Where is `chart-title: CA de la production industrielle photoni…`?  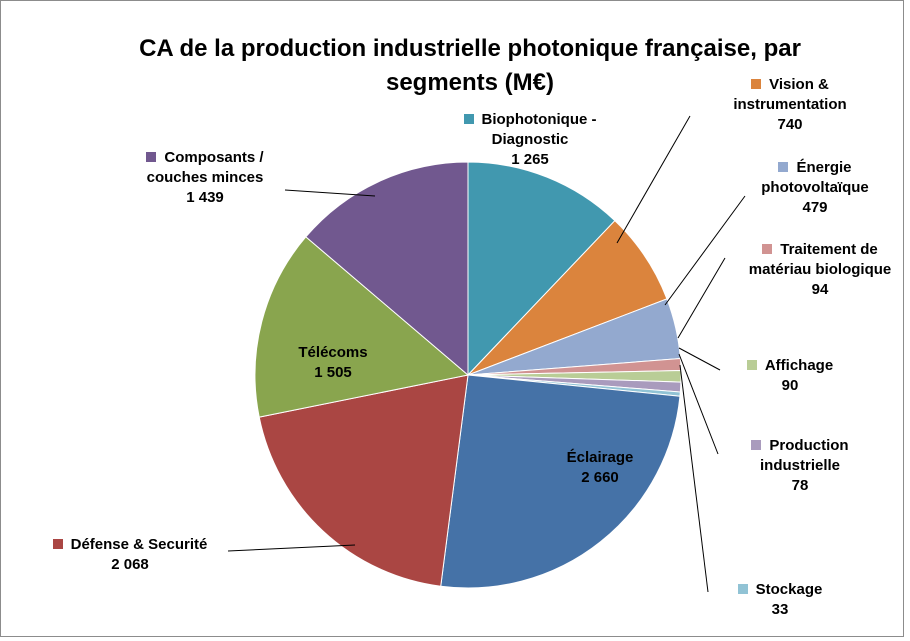
chart-title: CA de la production industrielle photoni… is located at coordinates (470, 65).